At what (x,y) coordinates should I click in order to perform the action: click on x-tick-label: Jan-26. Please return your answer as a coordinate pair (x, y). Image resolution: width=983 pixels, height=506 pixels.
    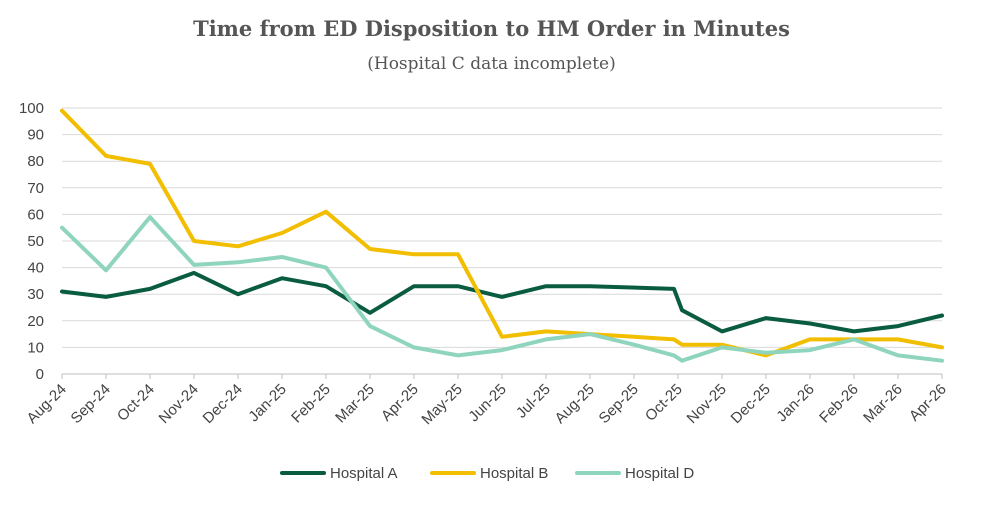
    Looking at the image, I should click on (795, 403).